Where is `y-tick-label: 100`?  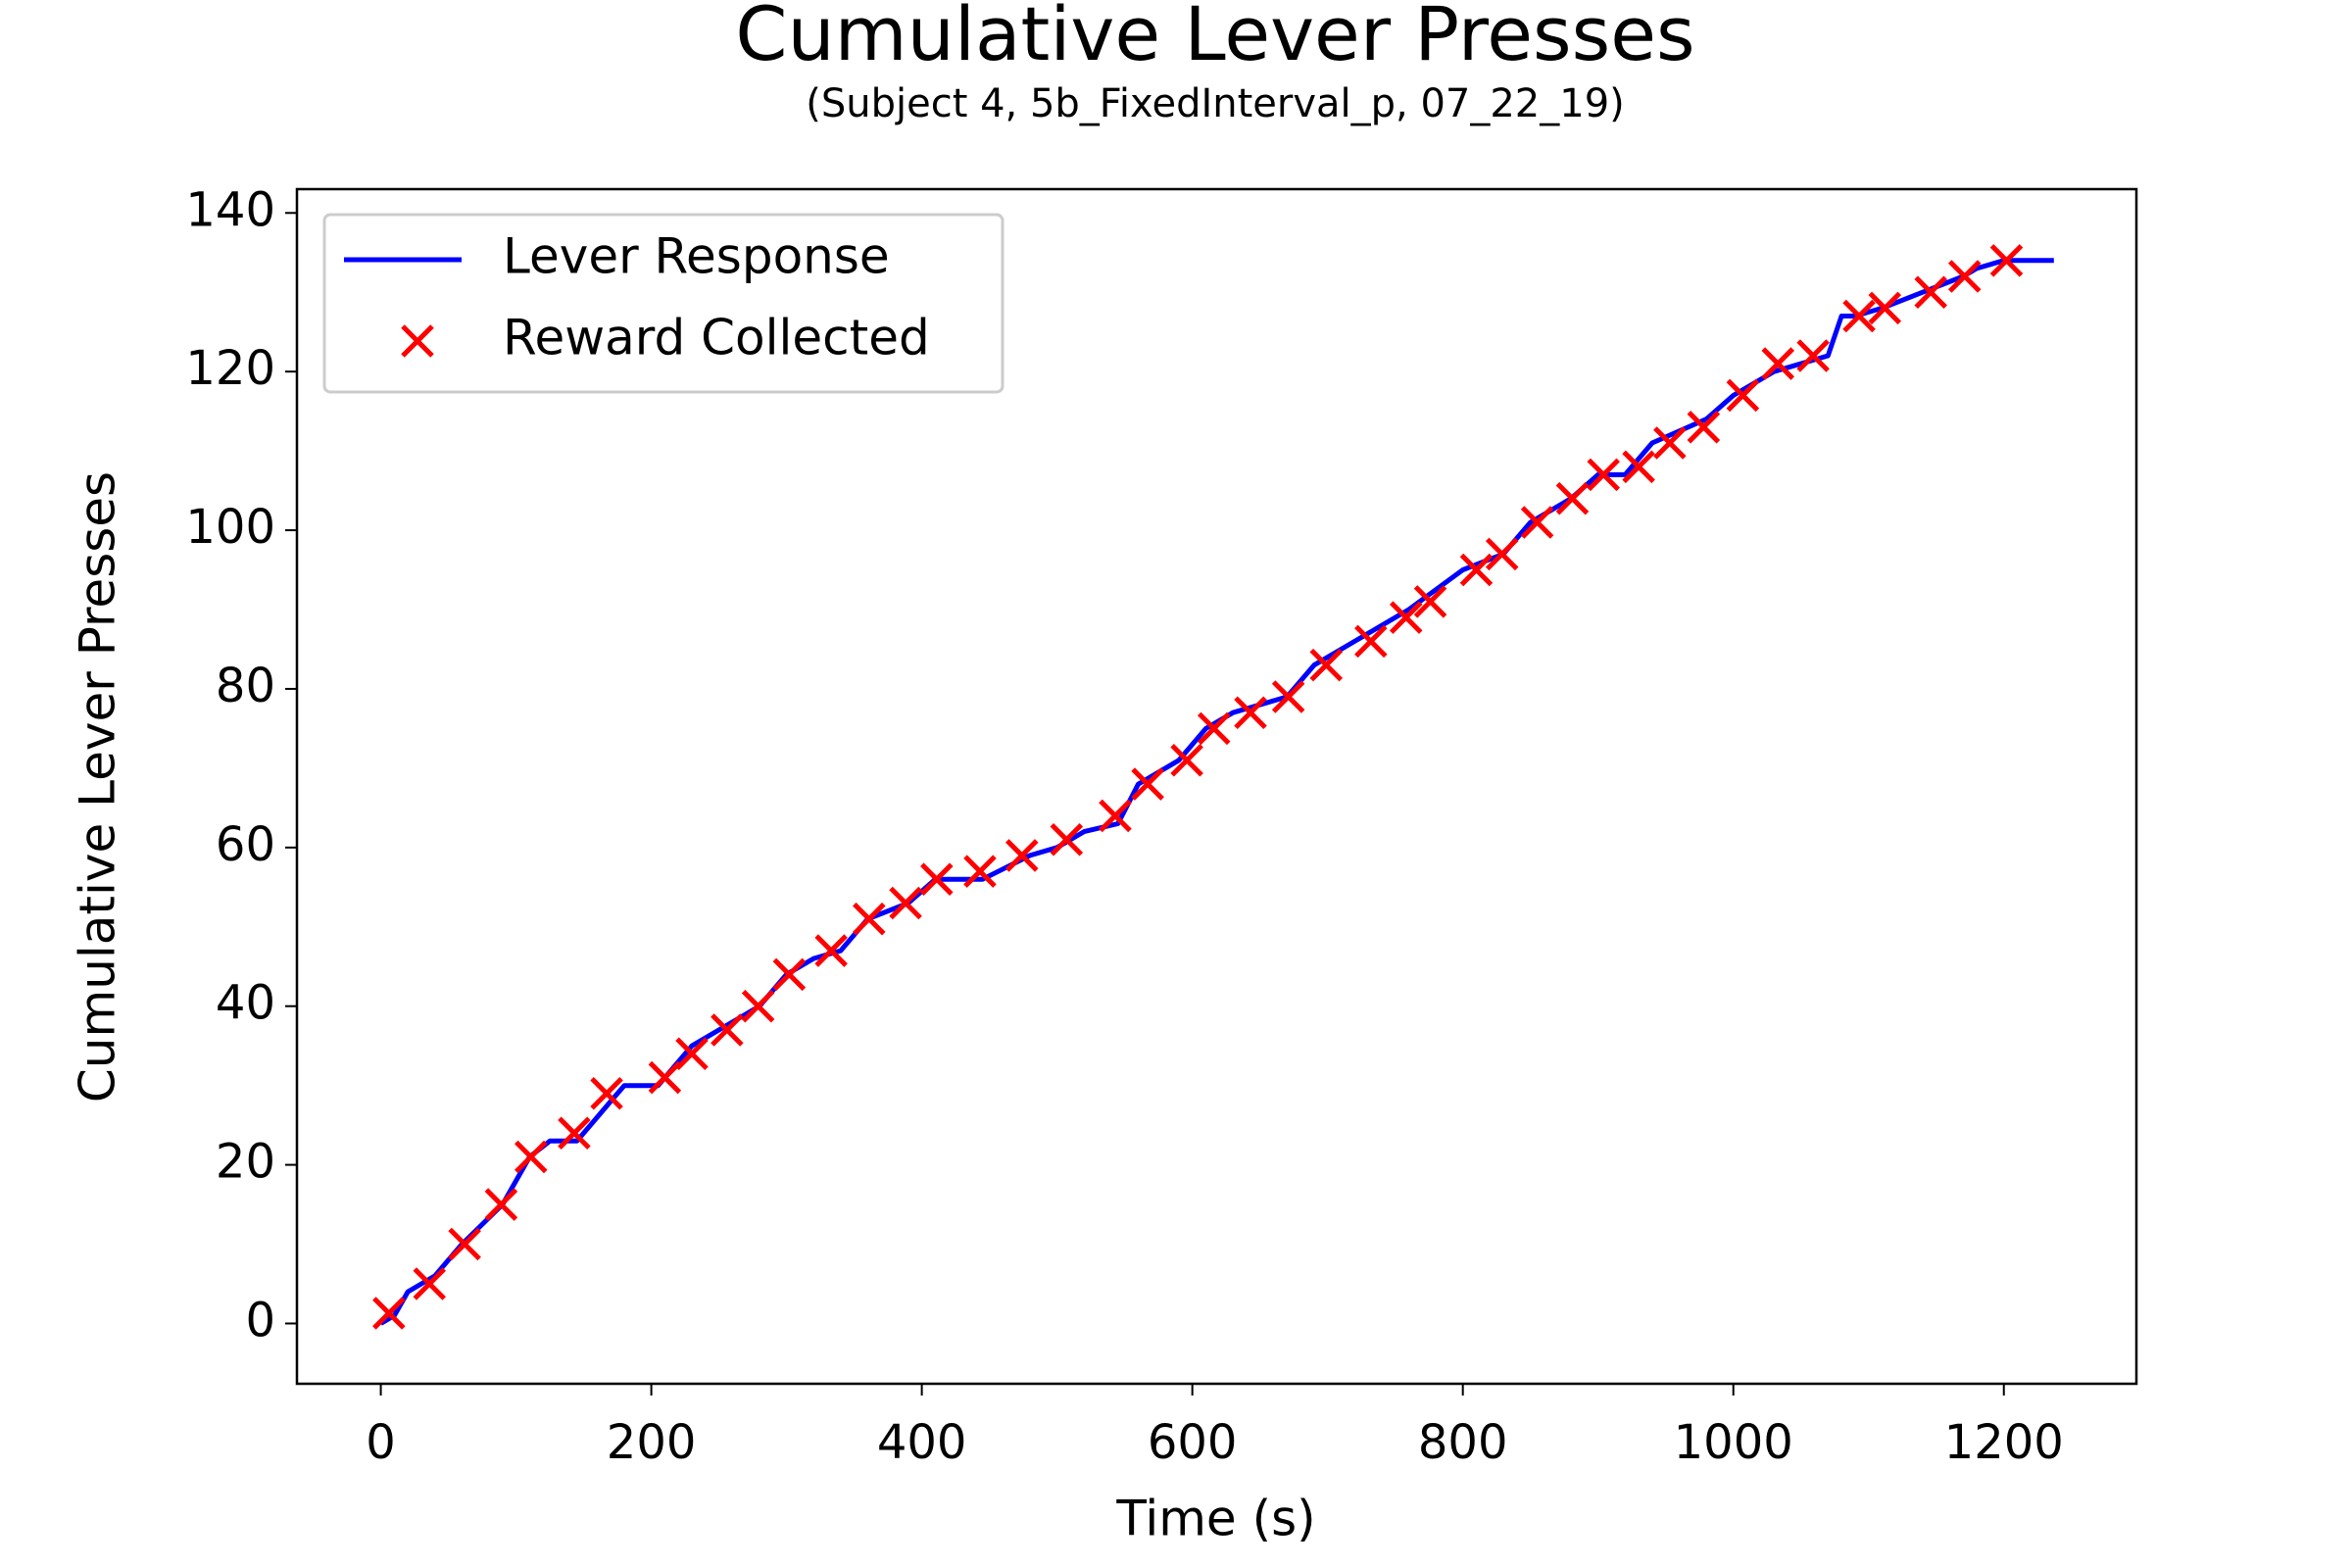 y-tick-label: 100 is located at coordinates (230, 527).